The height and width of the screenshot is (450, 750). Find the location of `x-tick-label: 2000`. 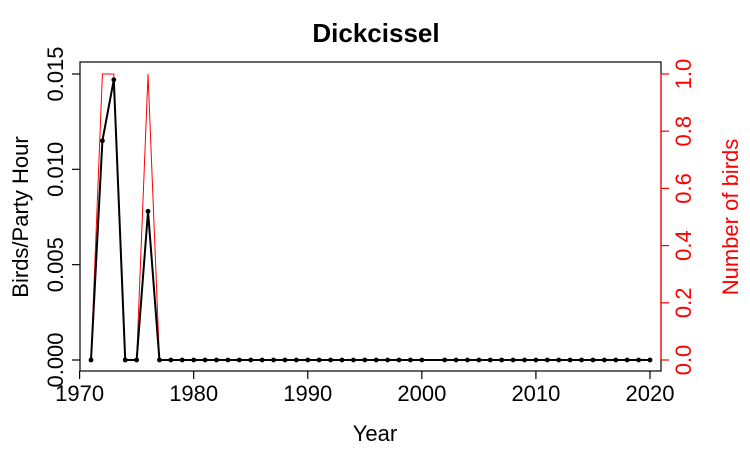

x-tick-label: 2000 is located at coordinates (421, 393).